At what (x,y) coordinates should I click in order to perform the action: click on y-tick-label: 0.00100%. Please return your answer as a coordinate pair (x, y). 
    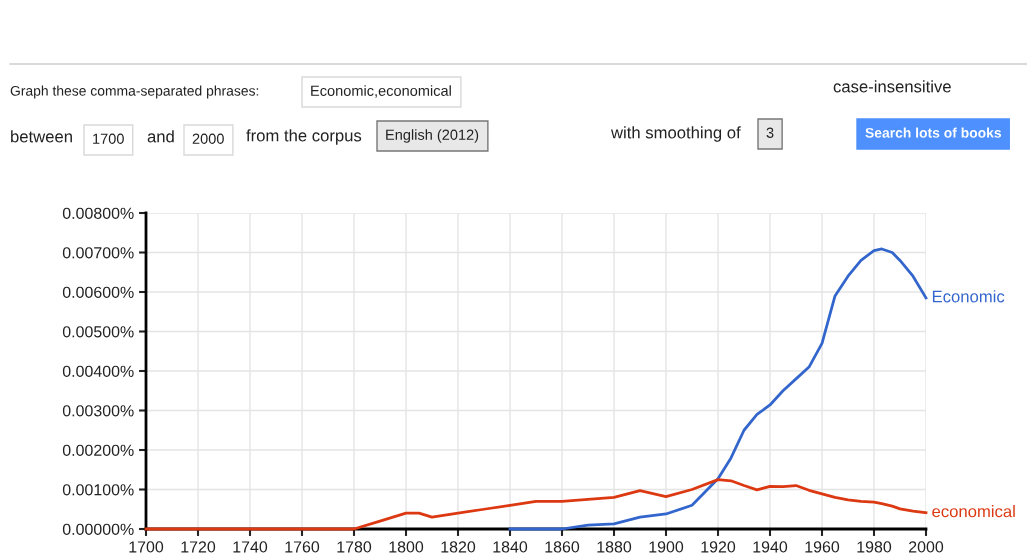
    Looking at the image, I should click on (98, 490).